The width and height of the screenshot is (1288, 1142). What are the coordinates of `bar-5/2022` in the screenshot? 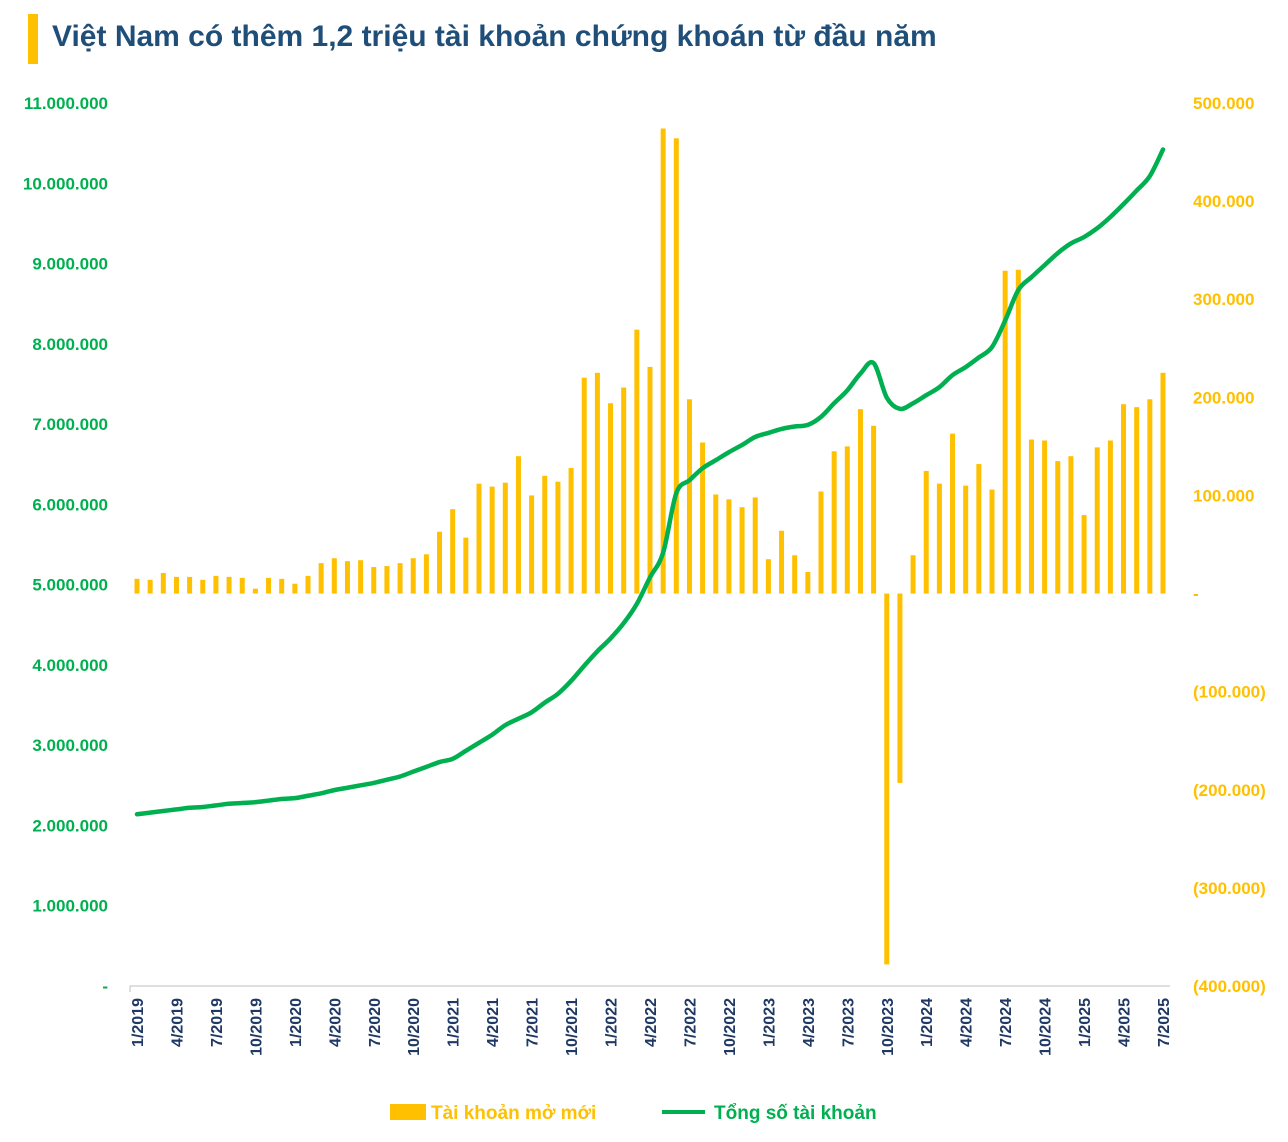 It's located at (663, 361).